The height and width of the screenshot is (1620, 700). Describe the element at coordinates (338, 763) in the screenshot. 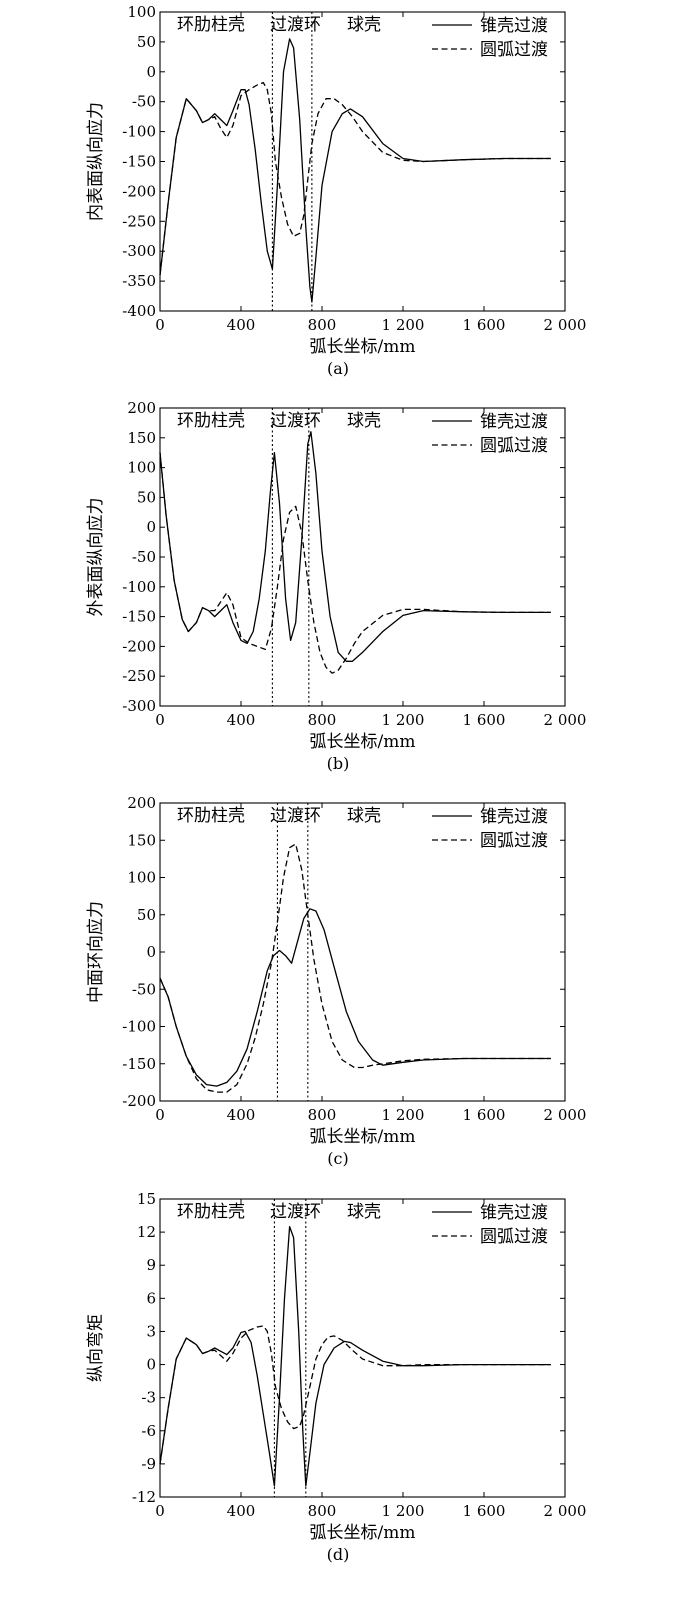

I see `panel-label: (b)` at that location.